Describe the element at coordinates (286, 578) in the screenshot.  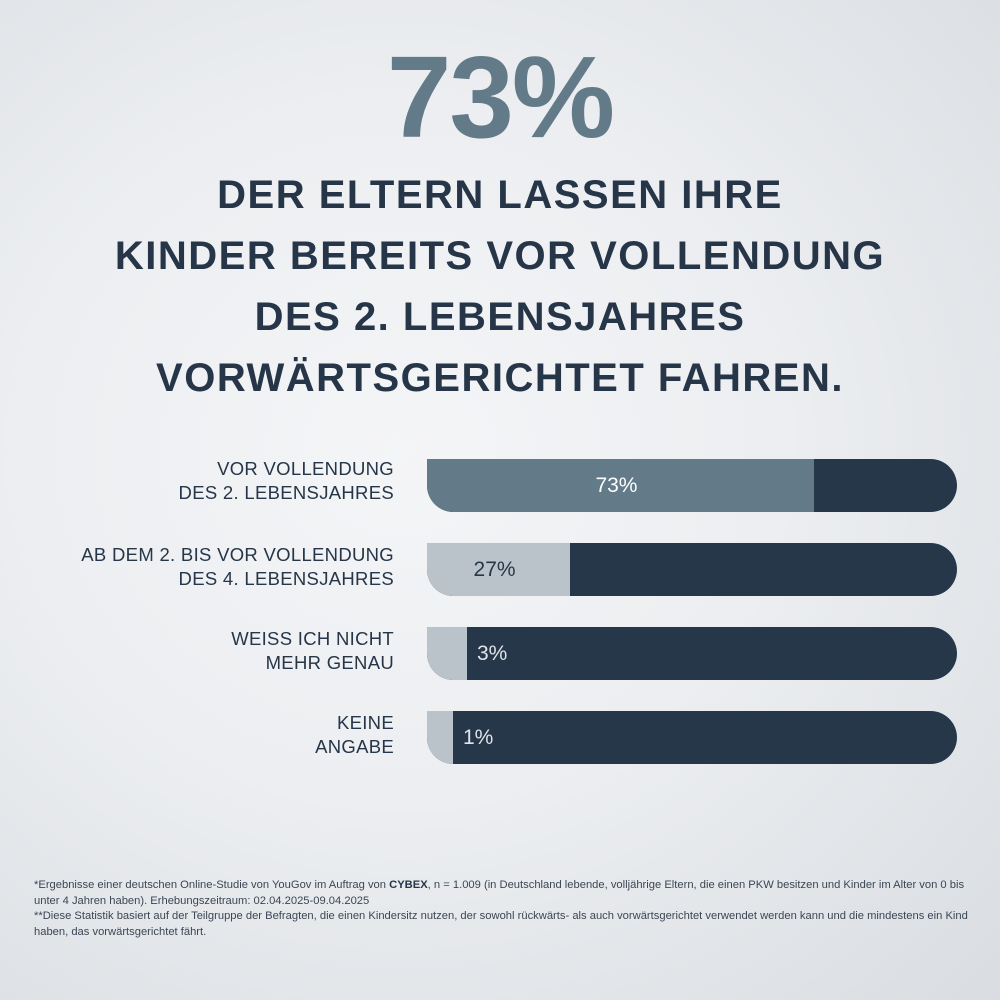
I see `category-label-line: DES 4. LEBENSJAHRES` at that location.